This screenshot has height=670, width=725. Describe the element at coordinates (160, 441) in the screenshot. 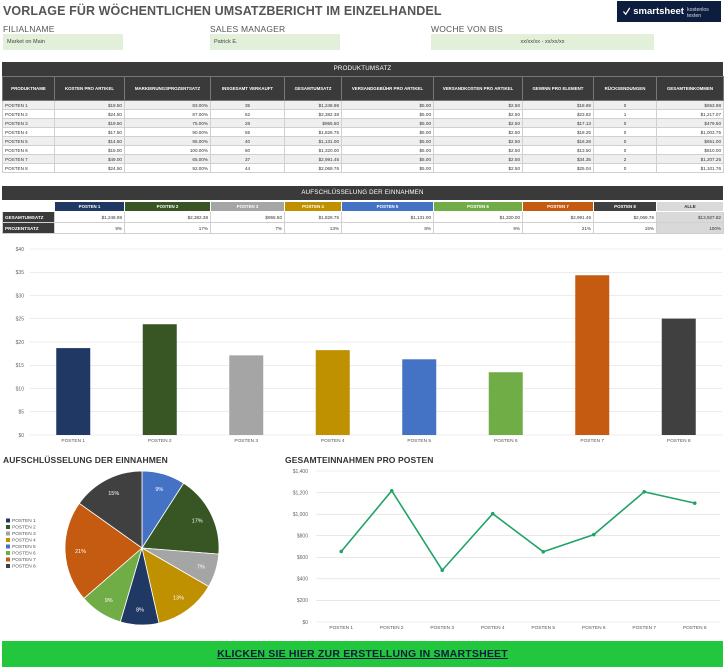

I see `x-tick-label: POSTEN 2` at that location.